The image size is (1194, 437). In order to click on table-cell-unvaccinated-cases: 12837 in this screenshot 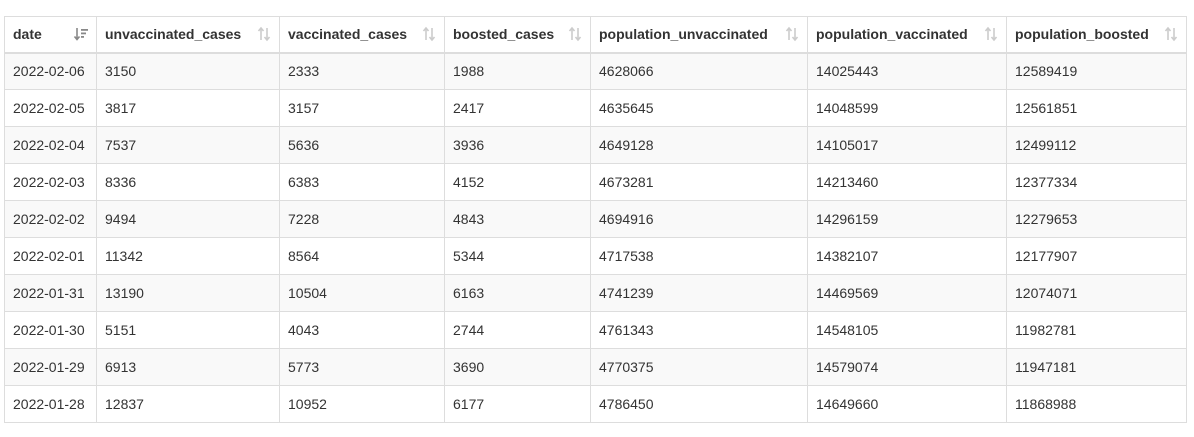, I will do `click(188, 404)`.